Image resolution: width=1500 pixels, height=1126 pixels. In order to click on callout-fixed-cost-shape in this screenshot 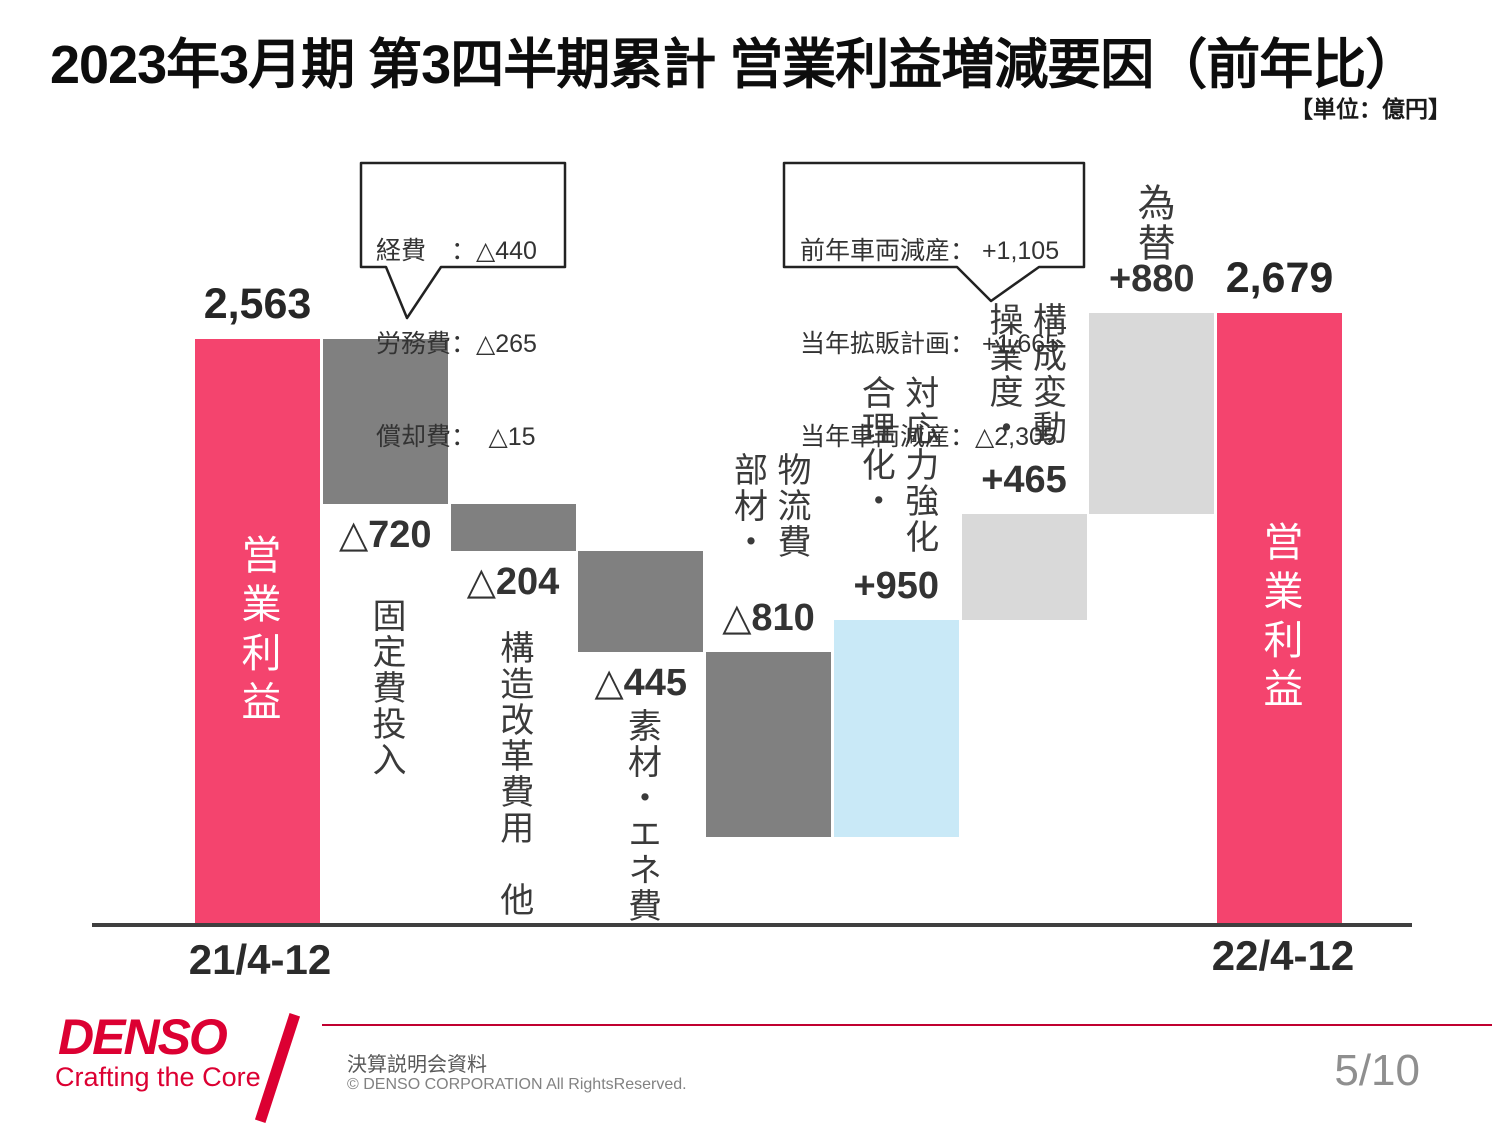, I will do `click(463, 240)`.